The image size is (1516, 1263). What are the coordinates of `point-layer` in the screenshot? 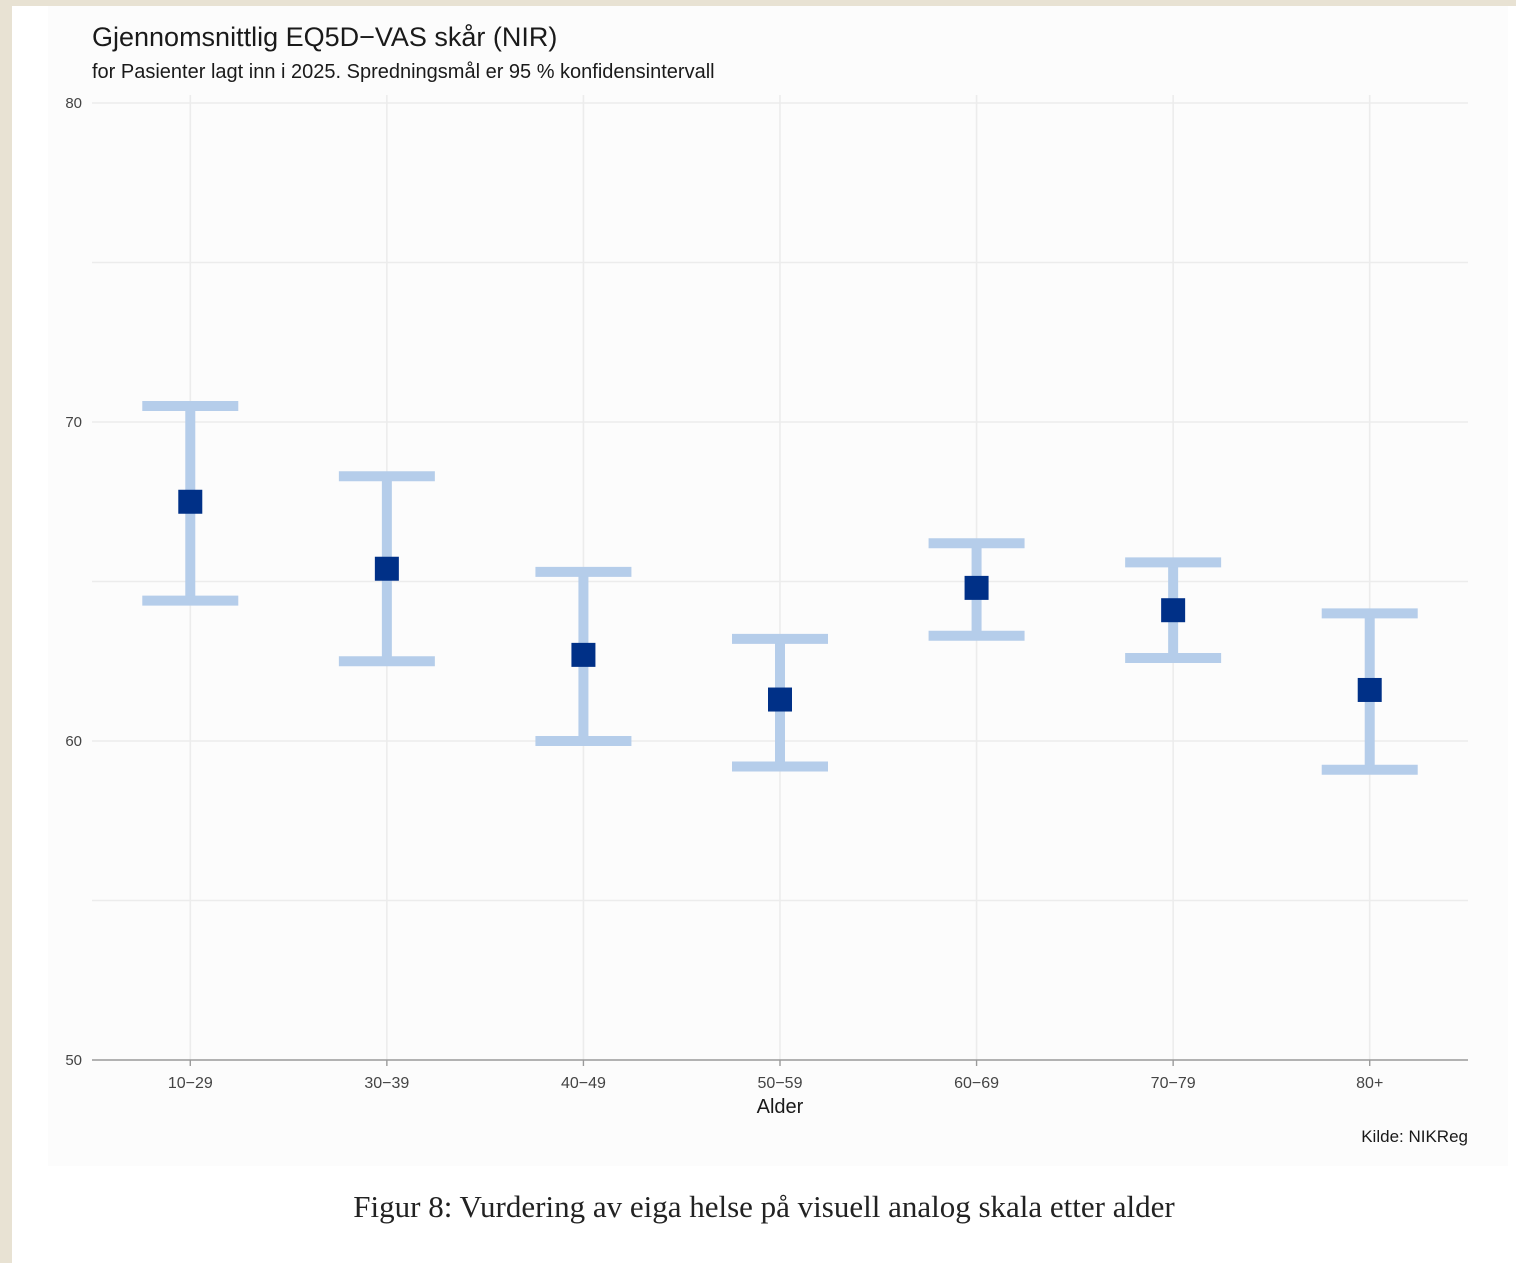 It's located at (780, 600).